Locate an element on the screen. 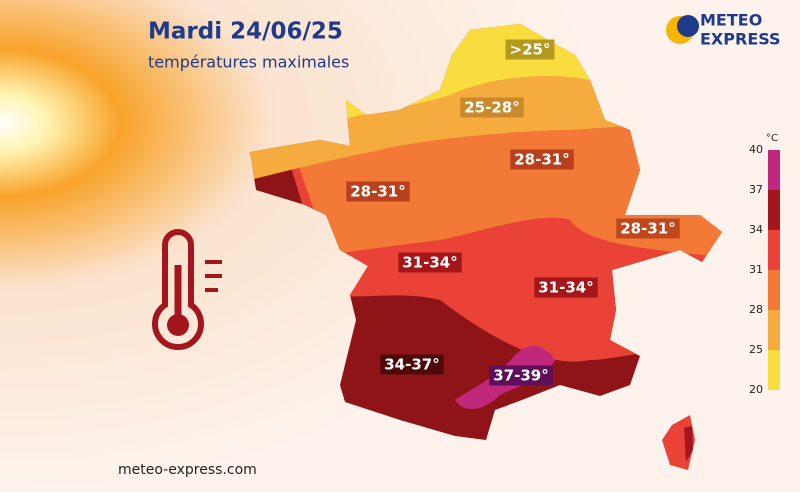 This screenshot has height=496, width=800. legend-unit: °C is located at coordinates (772, 138).